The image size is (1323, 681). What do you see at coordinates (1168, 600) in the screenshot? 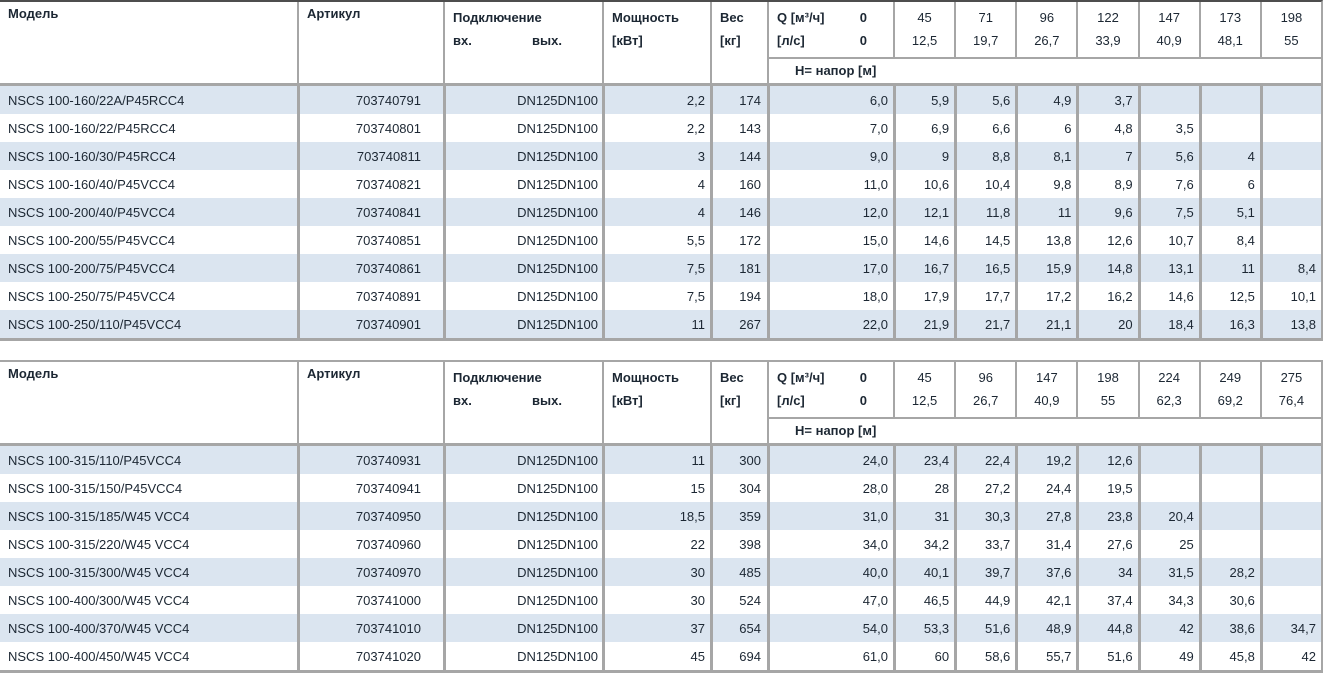
I see `head-value-cell: 34,3` at bounding box center [1168, 600].